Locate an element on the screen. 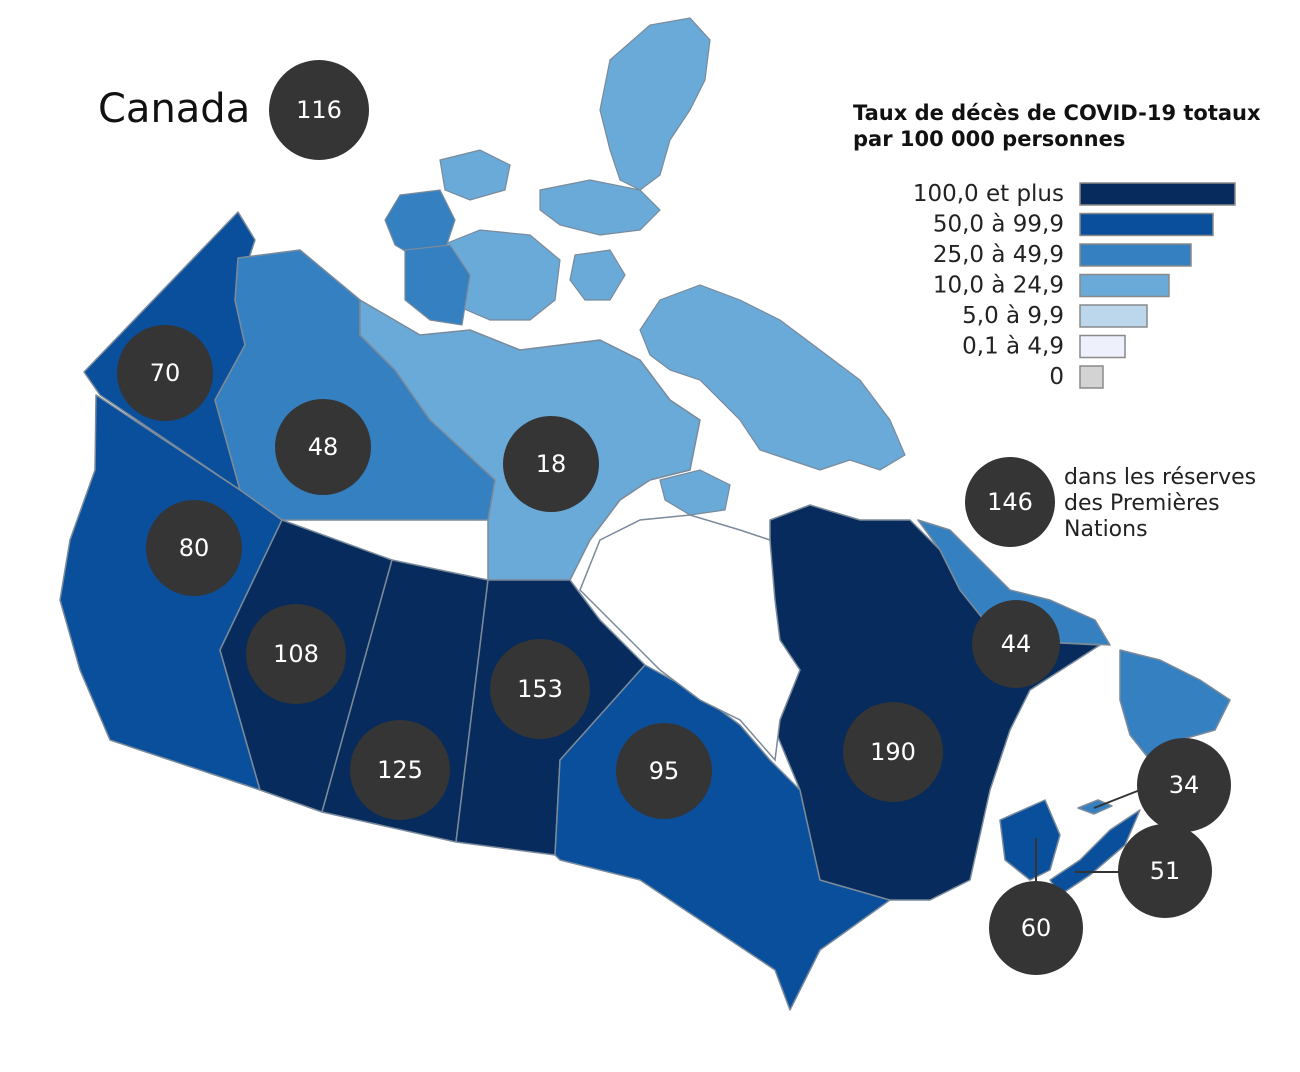 The image size is (1300, 1072). svg-text: 190 is located at coordinates (893, 752).